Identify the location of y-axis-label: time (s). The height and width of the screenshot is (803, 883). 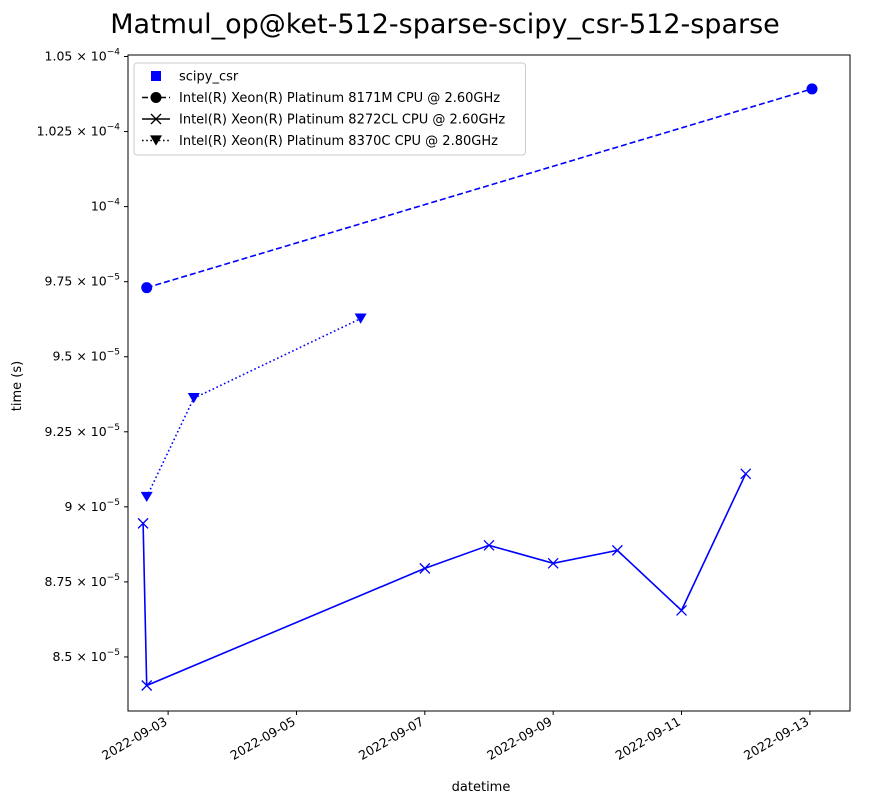
(17, 386).